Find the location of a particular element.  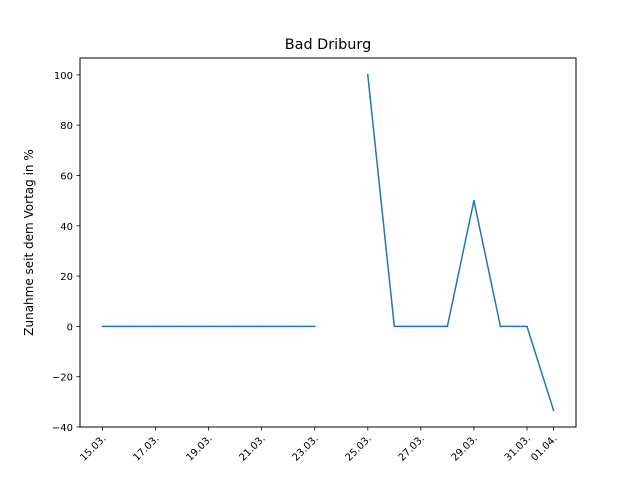

chart-title: Bad Driburg is located at coordinates (328, 45).